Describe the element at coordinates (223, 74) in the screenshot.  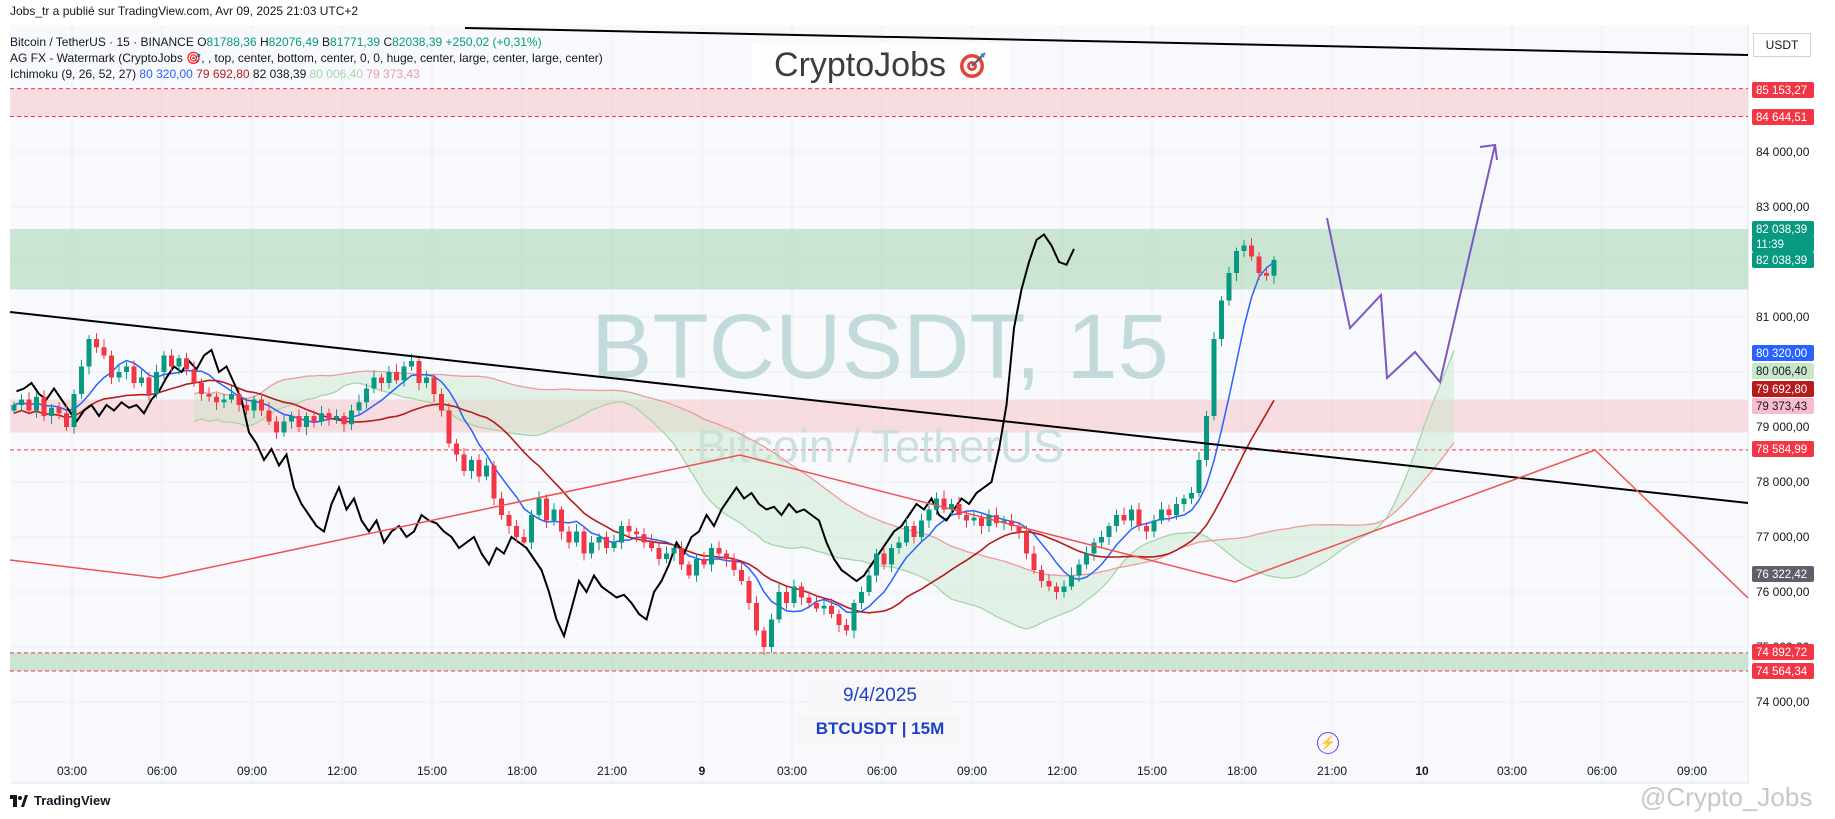
I see `ichimoku-base-value: 79 692,80` at that location.